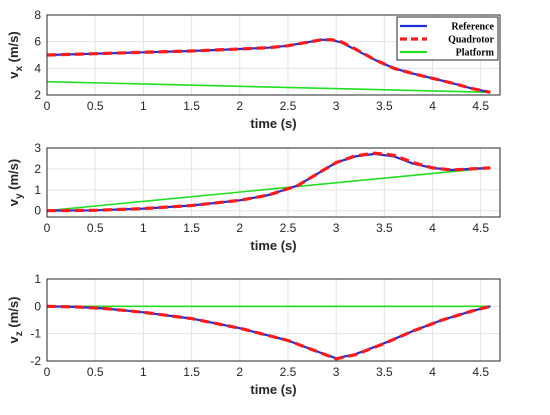 The height and width of the screenshot is (415, 550). I want to click on plot-area, so click(273, 182).